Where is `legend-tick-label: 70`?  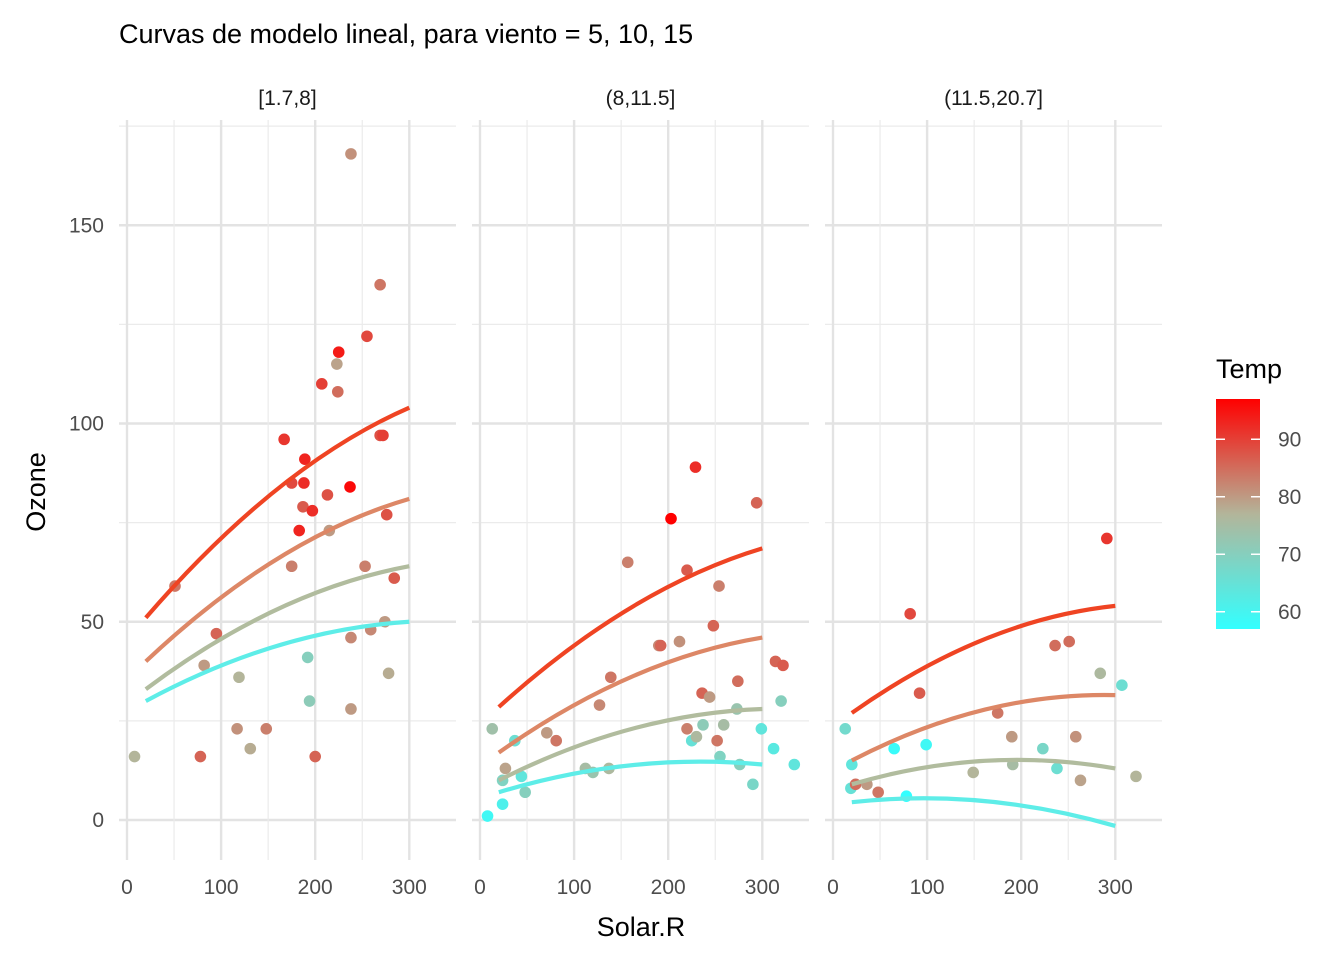 legend-tick-label: 70 is located at coordinates (1289, 554).